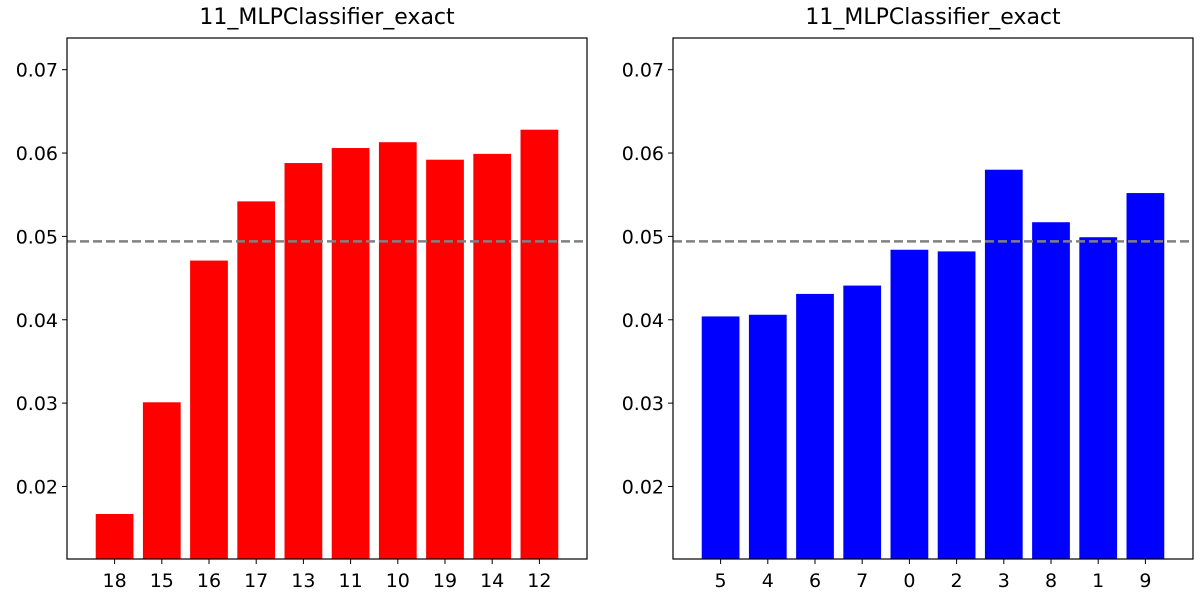 Image resolution: width=1200 pixels, height=600 pixels. Describe the element at coordinates (162, 581) in the screenshot. I see `left-x-tick-label: 15` at that location.